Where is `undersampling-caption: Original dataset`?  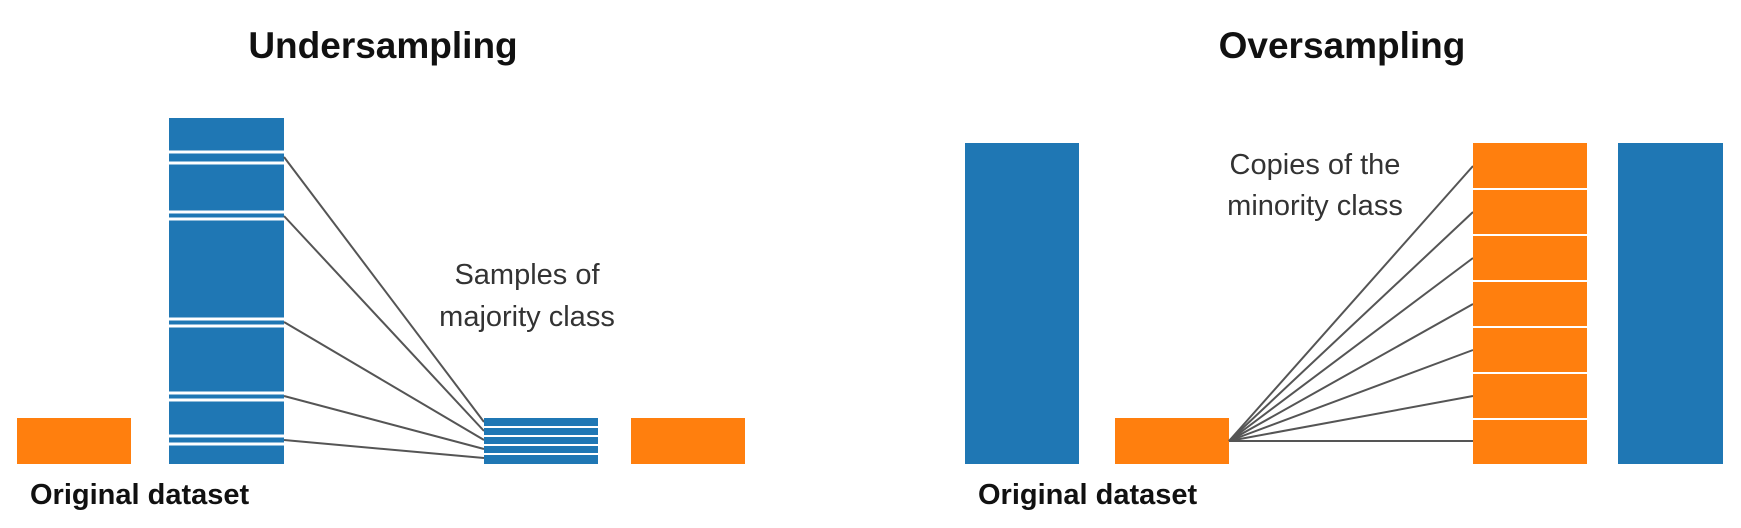
undersampling-caption: Original dataset is located at coordinates (140, 495).